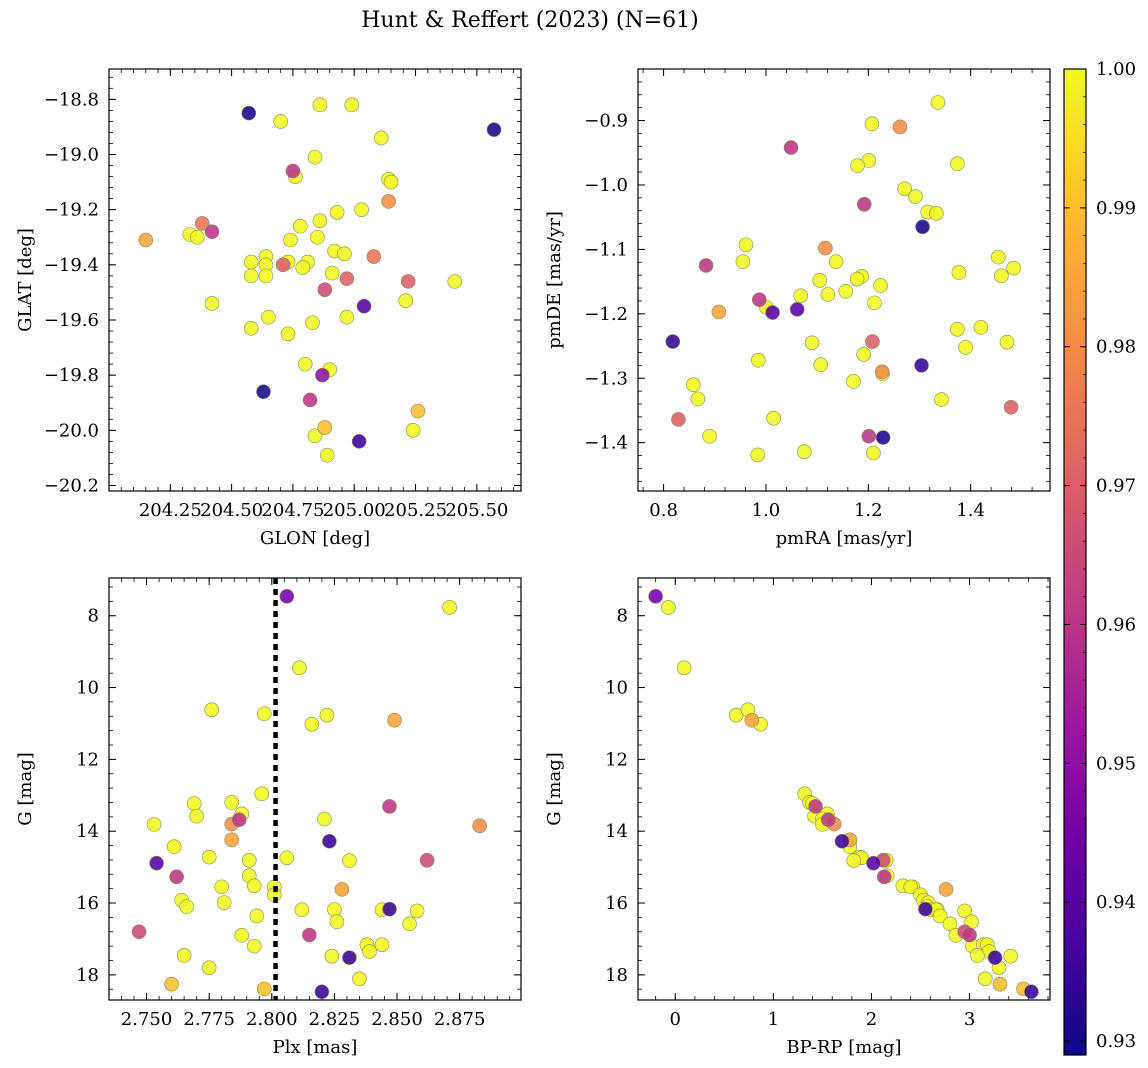 The image size is (1148, 1068). I want to click on x-tick-label: 1.0, so click(766, 510).